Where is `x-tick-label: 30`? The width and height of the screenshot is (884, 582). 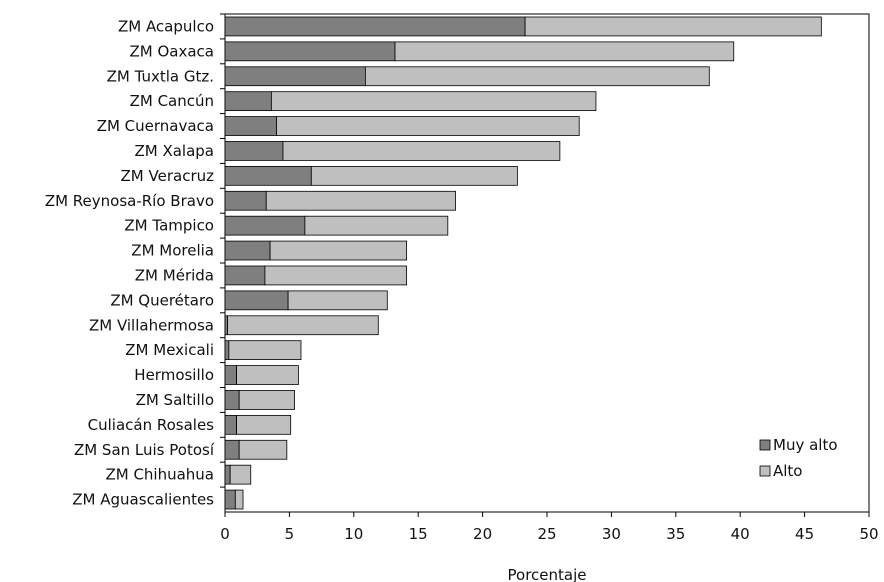
x-tick-label: 30 is located at coordinates (611, 534).